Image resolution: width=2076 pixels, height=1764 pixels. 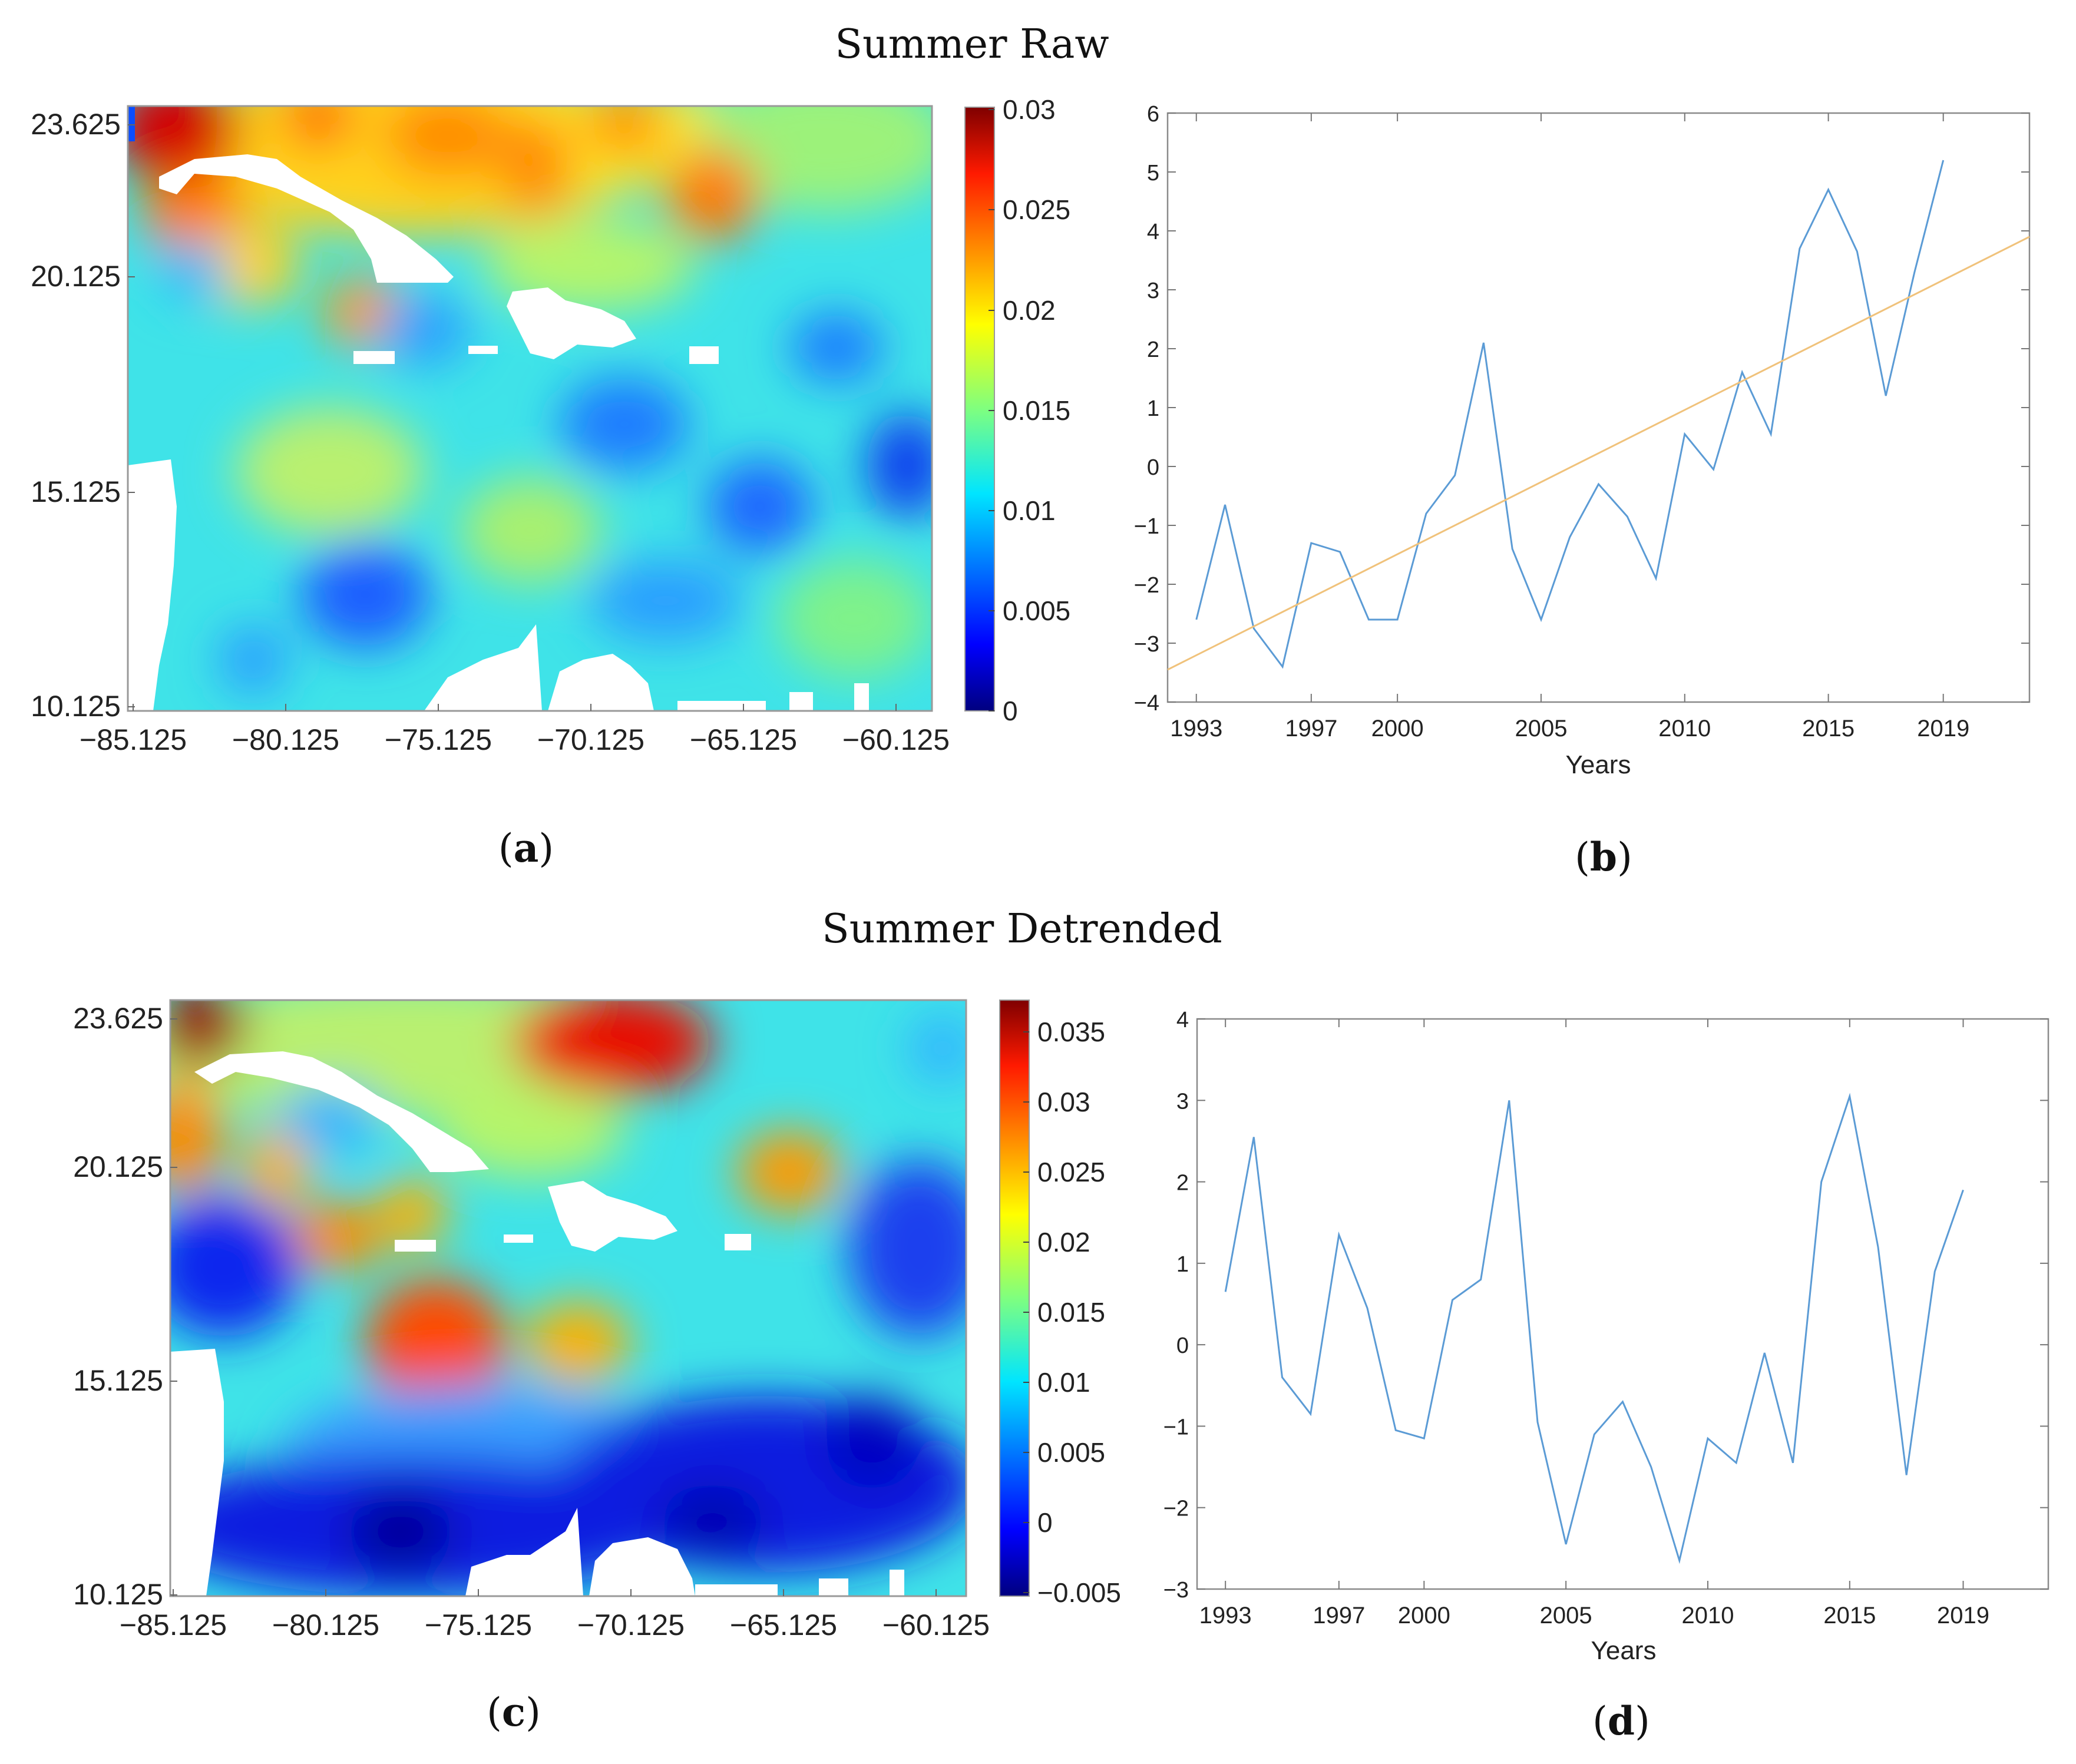 I want to click on d-y-tick-label: −3, so click(x=1176, y=1590).